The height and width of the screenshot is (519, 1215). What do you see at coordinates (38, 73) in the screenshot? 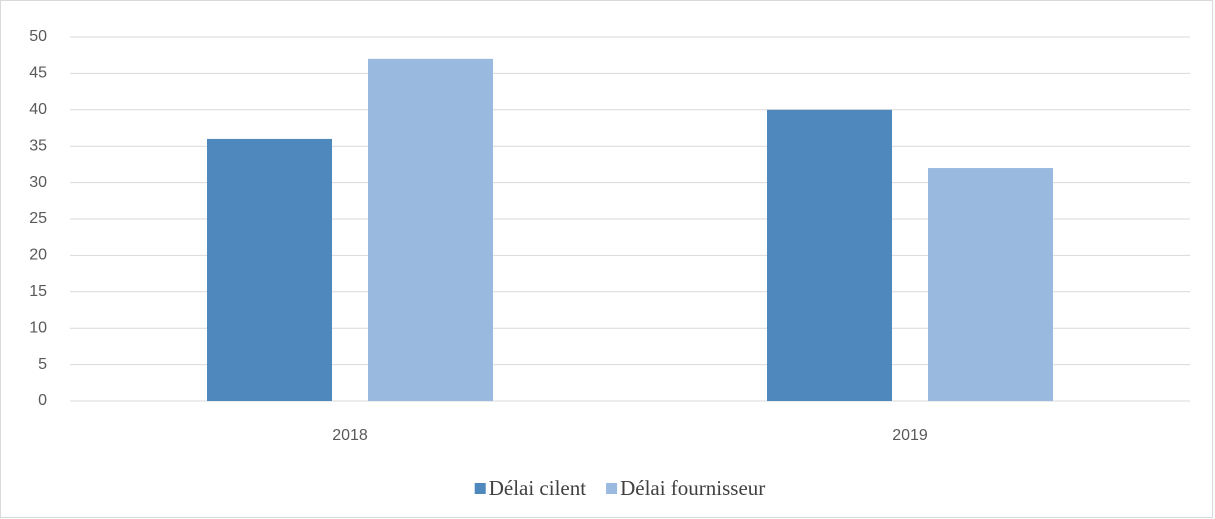
I see `y-tick-label: 45` at bounding box center [38, 73].